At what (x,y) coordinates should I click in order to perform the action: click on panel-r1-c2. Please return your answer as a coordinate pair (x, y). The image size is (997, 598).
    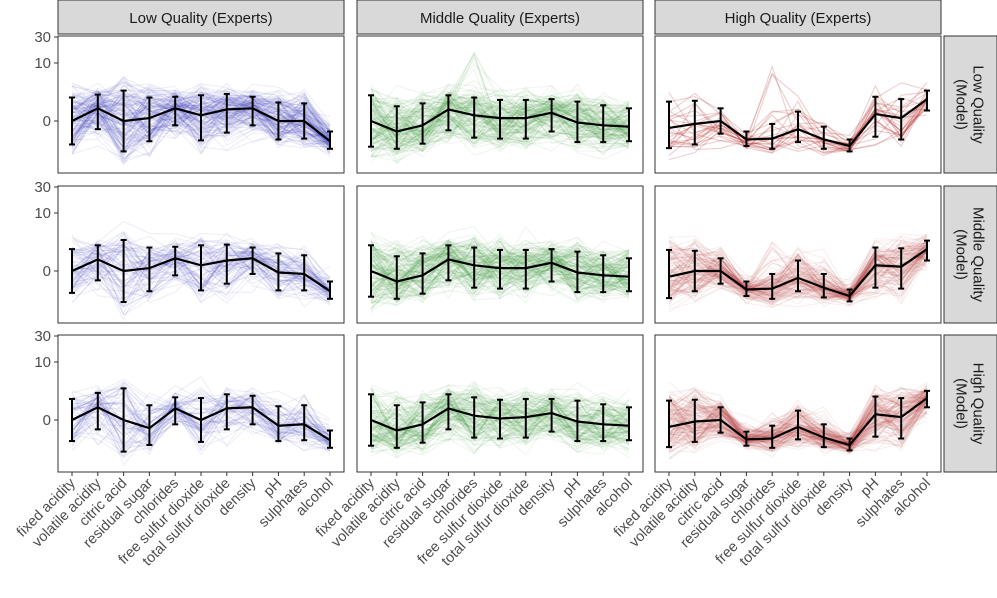
    Looking at the image, I should click on (798, 254).